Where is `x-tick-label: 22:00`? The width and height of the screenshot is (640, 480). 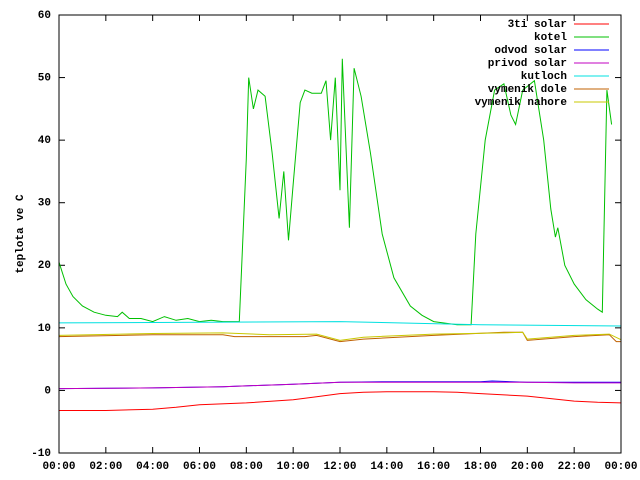
x-tick-label: 22:00 is located at coordinates (574, 467).